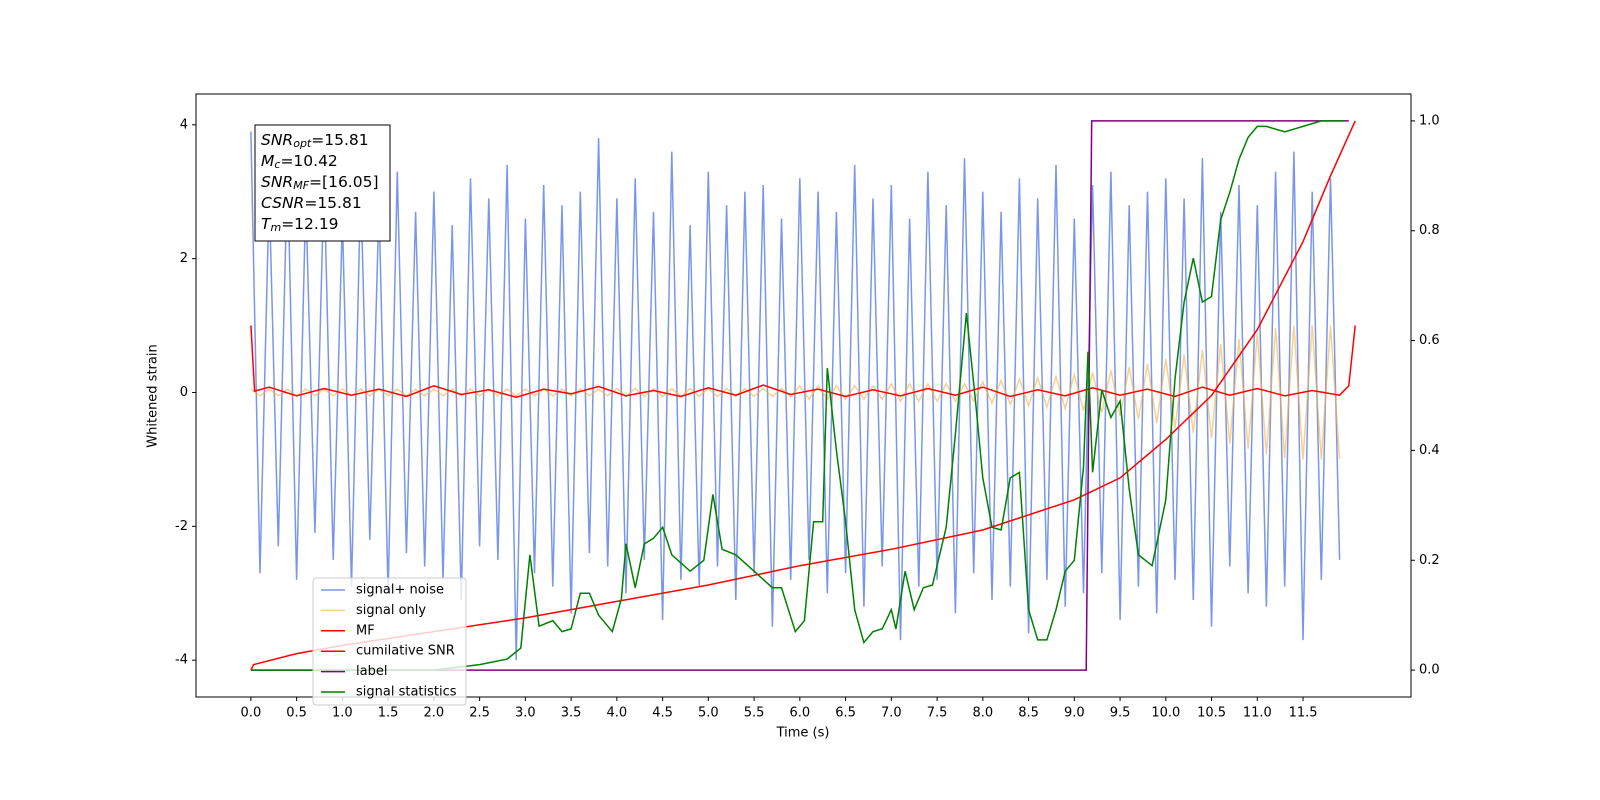 This screenshot has width=1600, height=800. Describe the element at coordinates (662, 713) in the screenshot. I see `x-tick-label: 4.5` at that location.